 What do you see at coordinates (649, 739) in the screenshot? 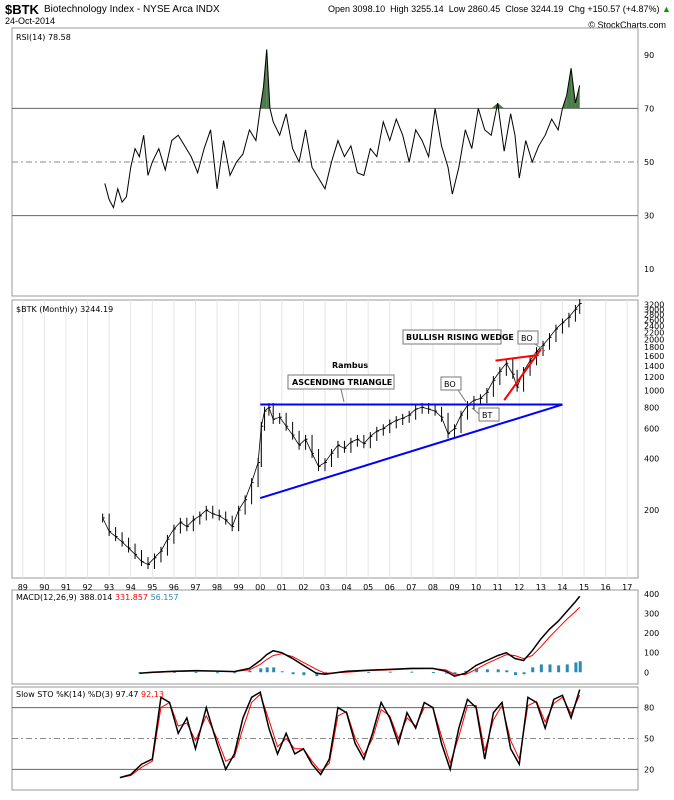
I see `sto-y-tick-label: 50` at bounding box center [649, 739].